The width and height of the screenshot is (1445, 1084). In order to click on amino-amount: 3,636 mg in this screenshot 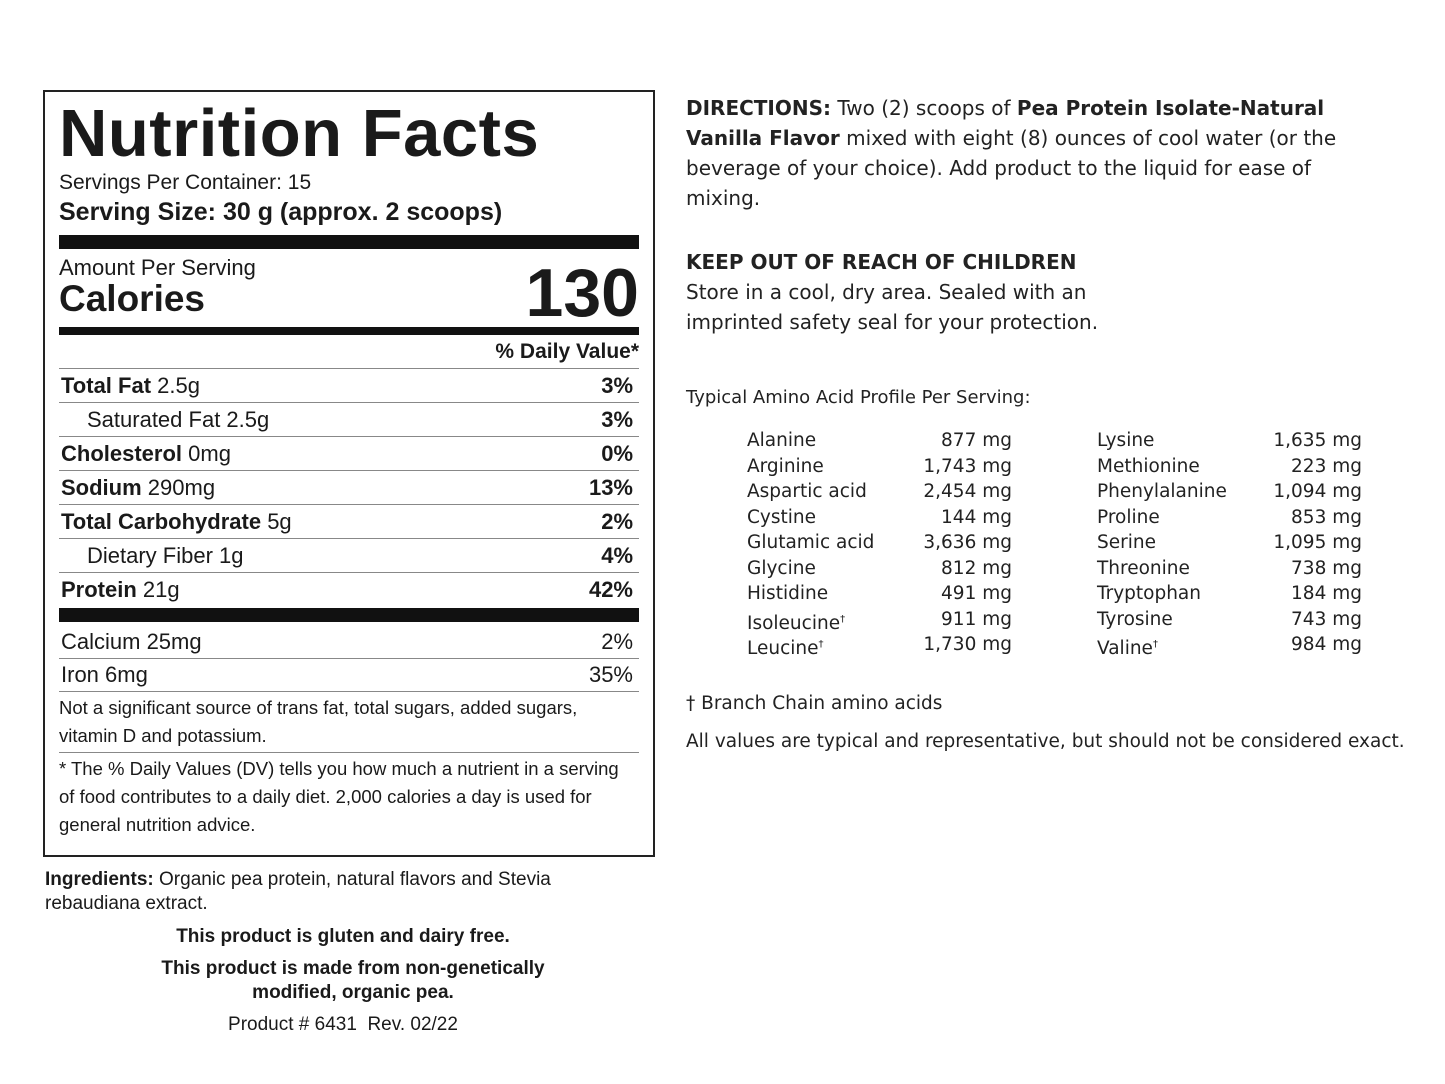, I will do `click(967, 542)`.